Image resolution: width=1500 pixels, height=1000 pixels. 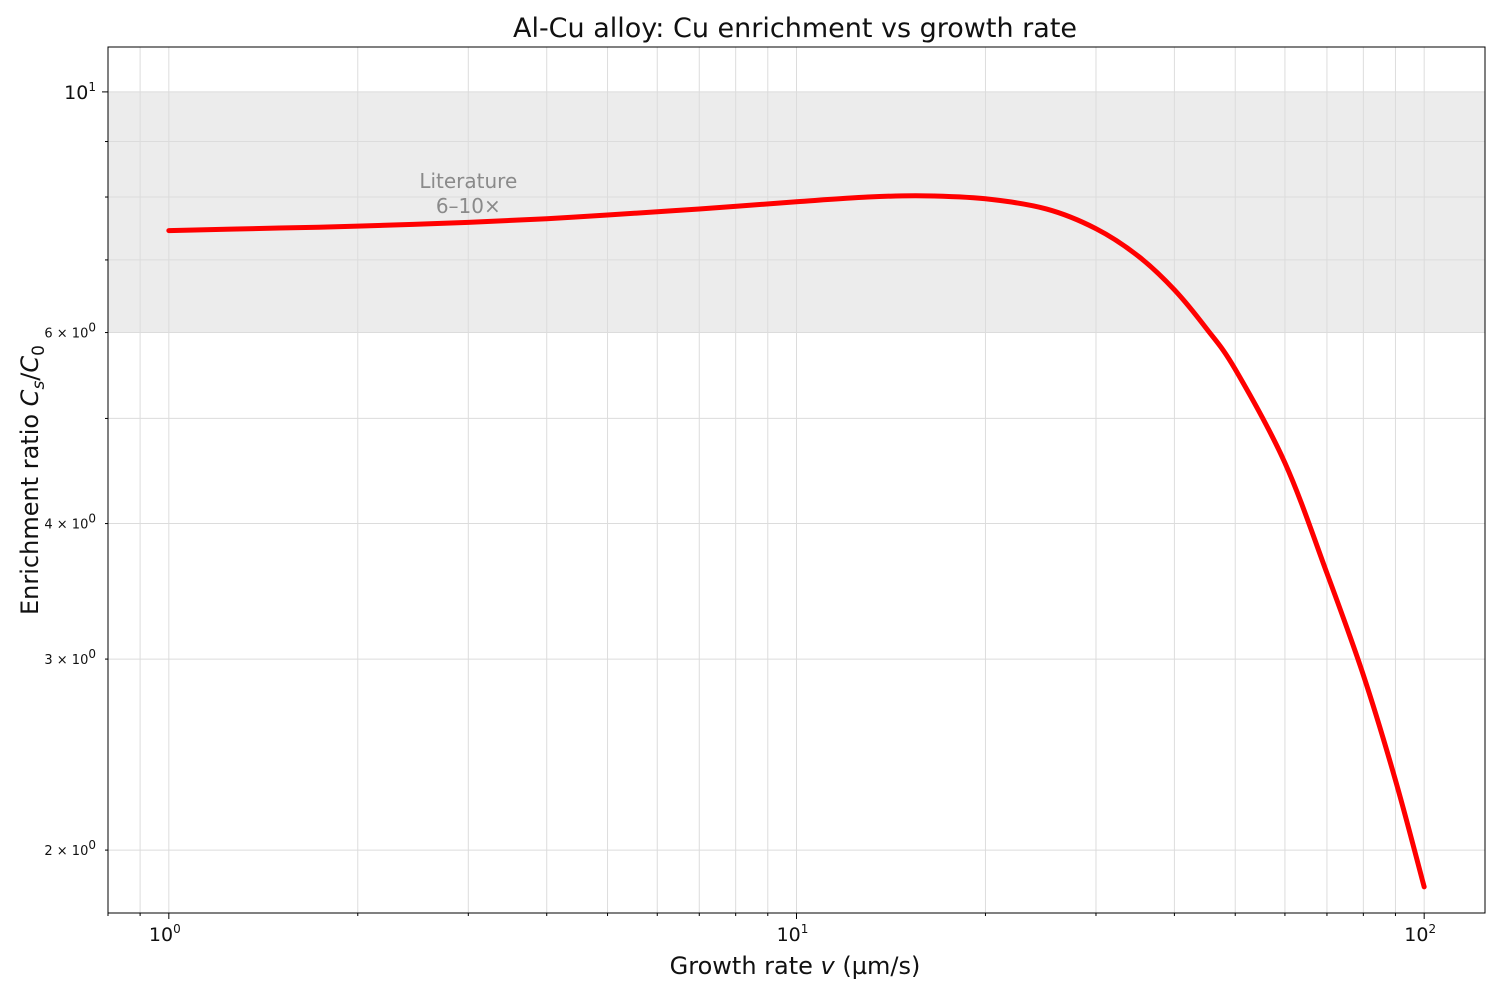 I want to click on y-tick-label: 2 × 100, so click(x=70, y=848).